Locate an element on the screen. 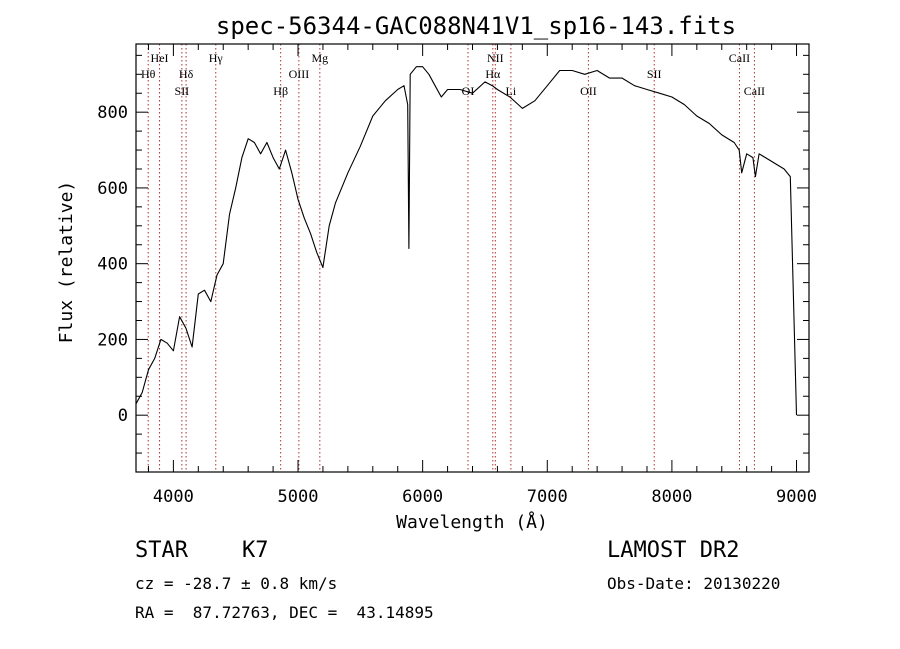  x-tick-label-5: 9000 is located at coordinates (796, 497).